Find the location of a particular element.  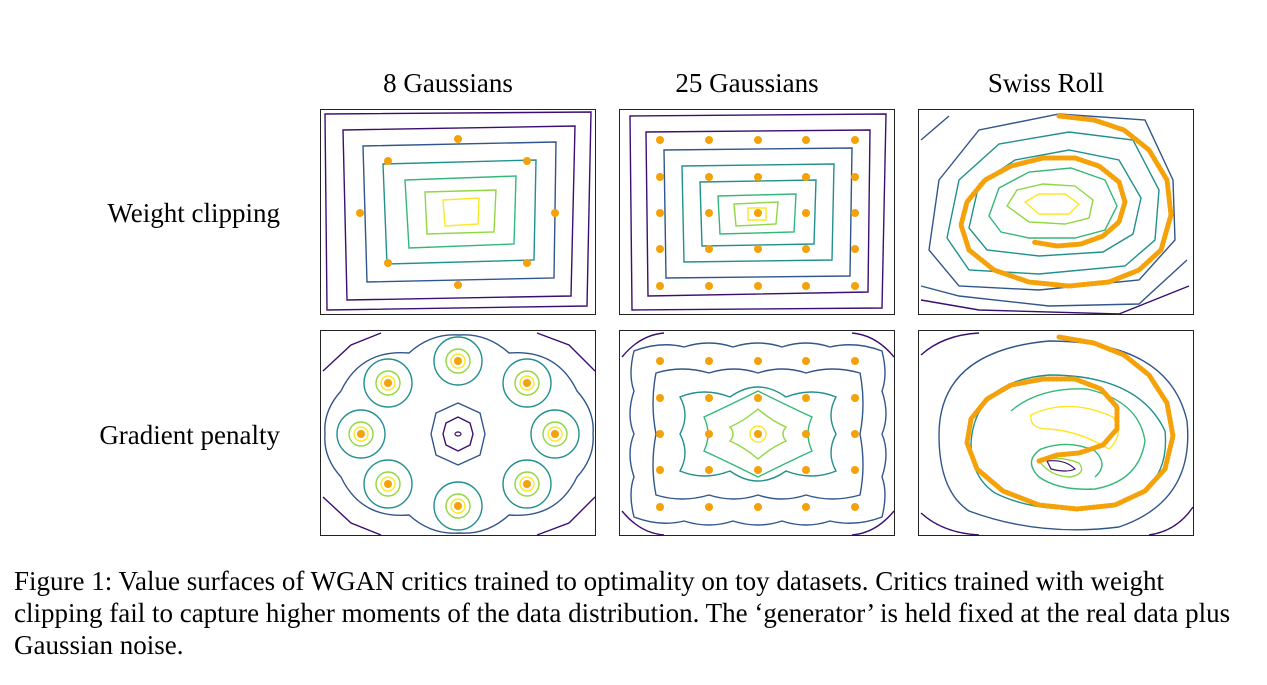

row-title-weight-clipping: Weight clipping is located at coordinates (193, 213).